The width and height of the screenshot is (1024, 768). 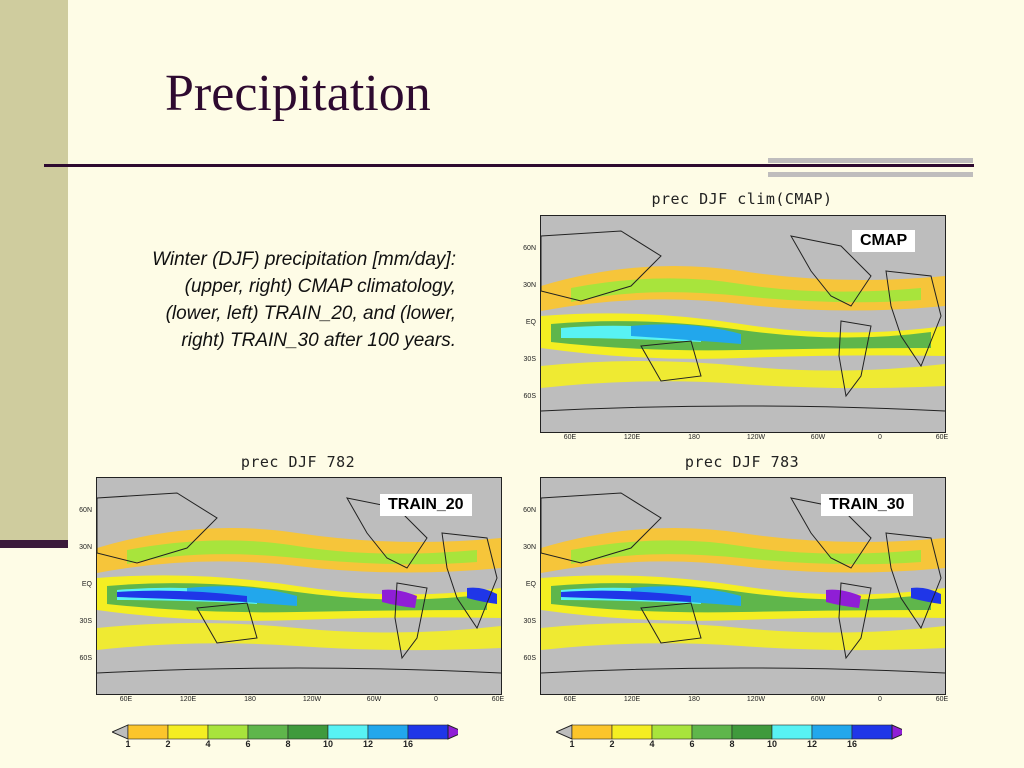 I want to click on slide-title: Precipitation, so click(x=298, y=93).